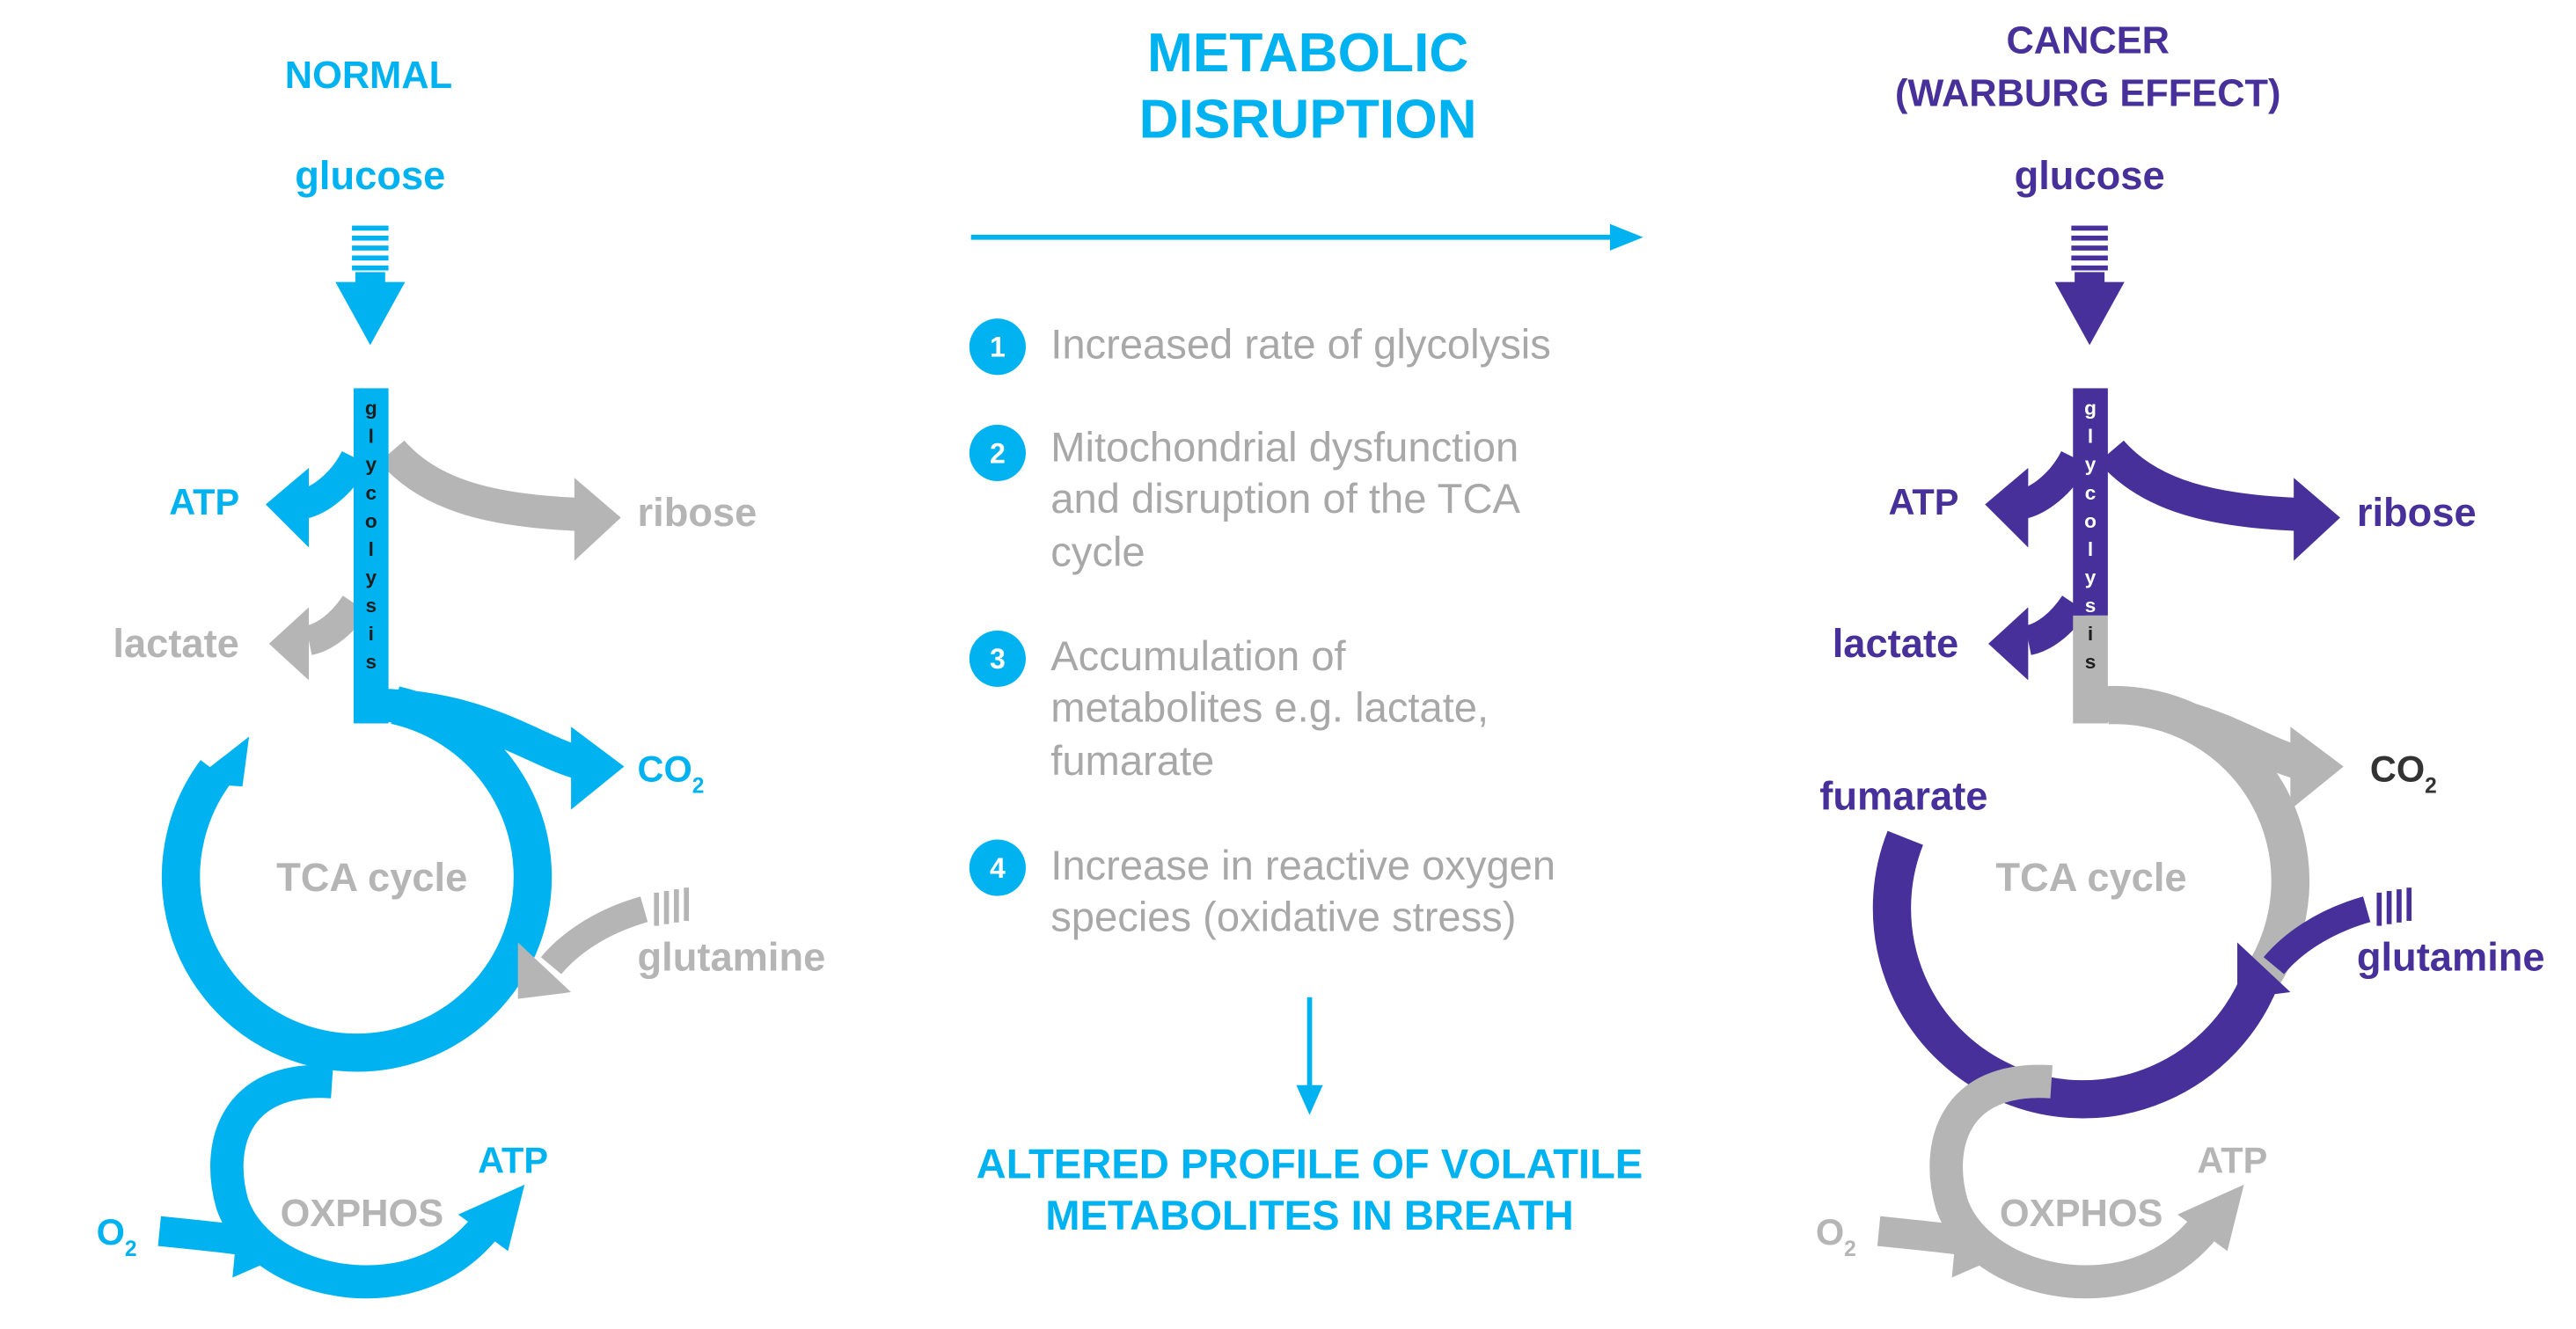 The height and width of the screenshot is (1329, 2576). Describe the element at coordinates (362, 1214) in the screenshot. I see `normal-oxphos-label: OXPHOS` at that location.